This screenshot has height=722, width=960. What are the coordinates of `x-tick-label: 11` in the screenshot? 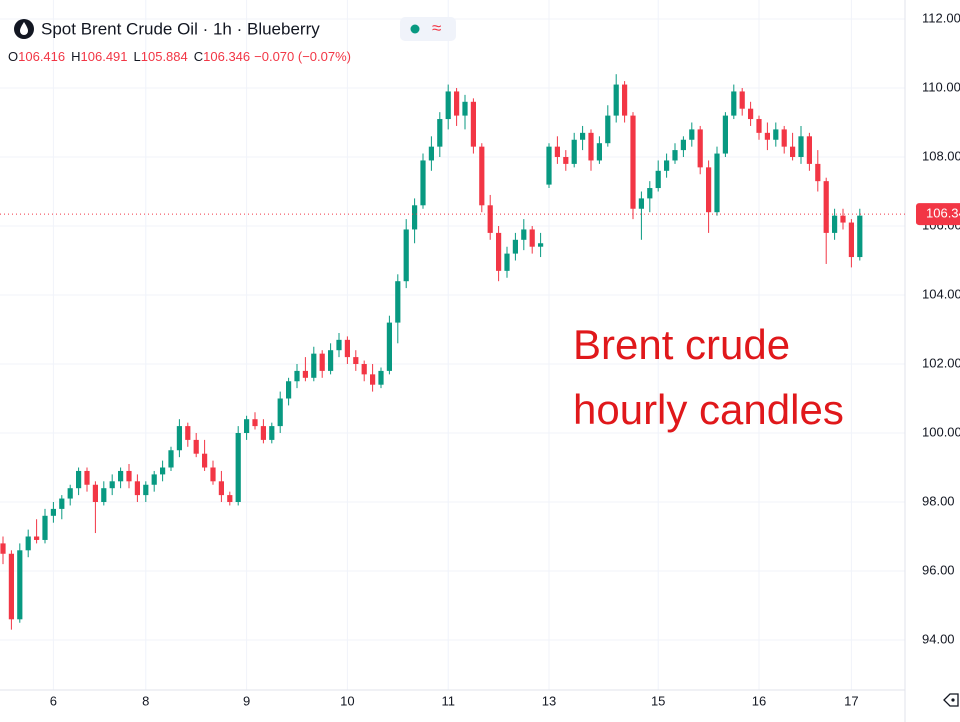 It's located at (448, 700).